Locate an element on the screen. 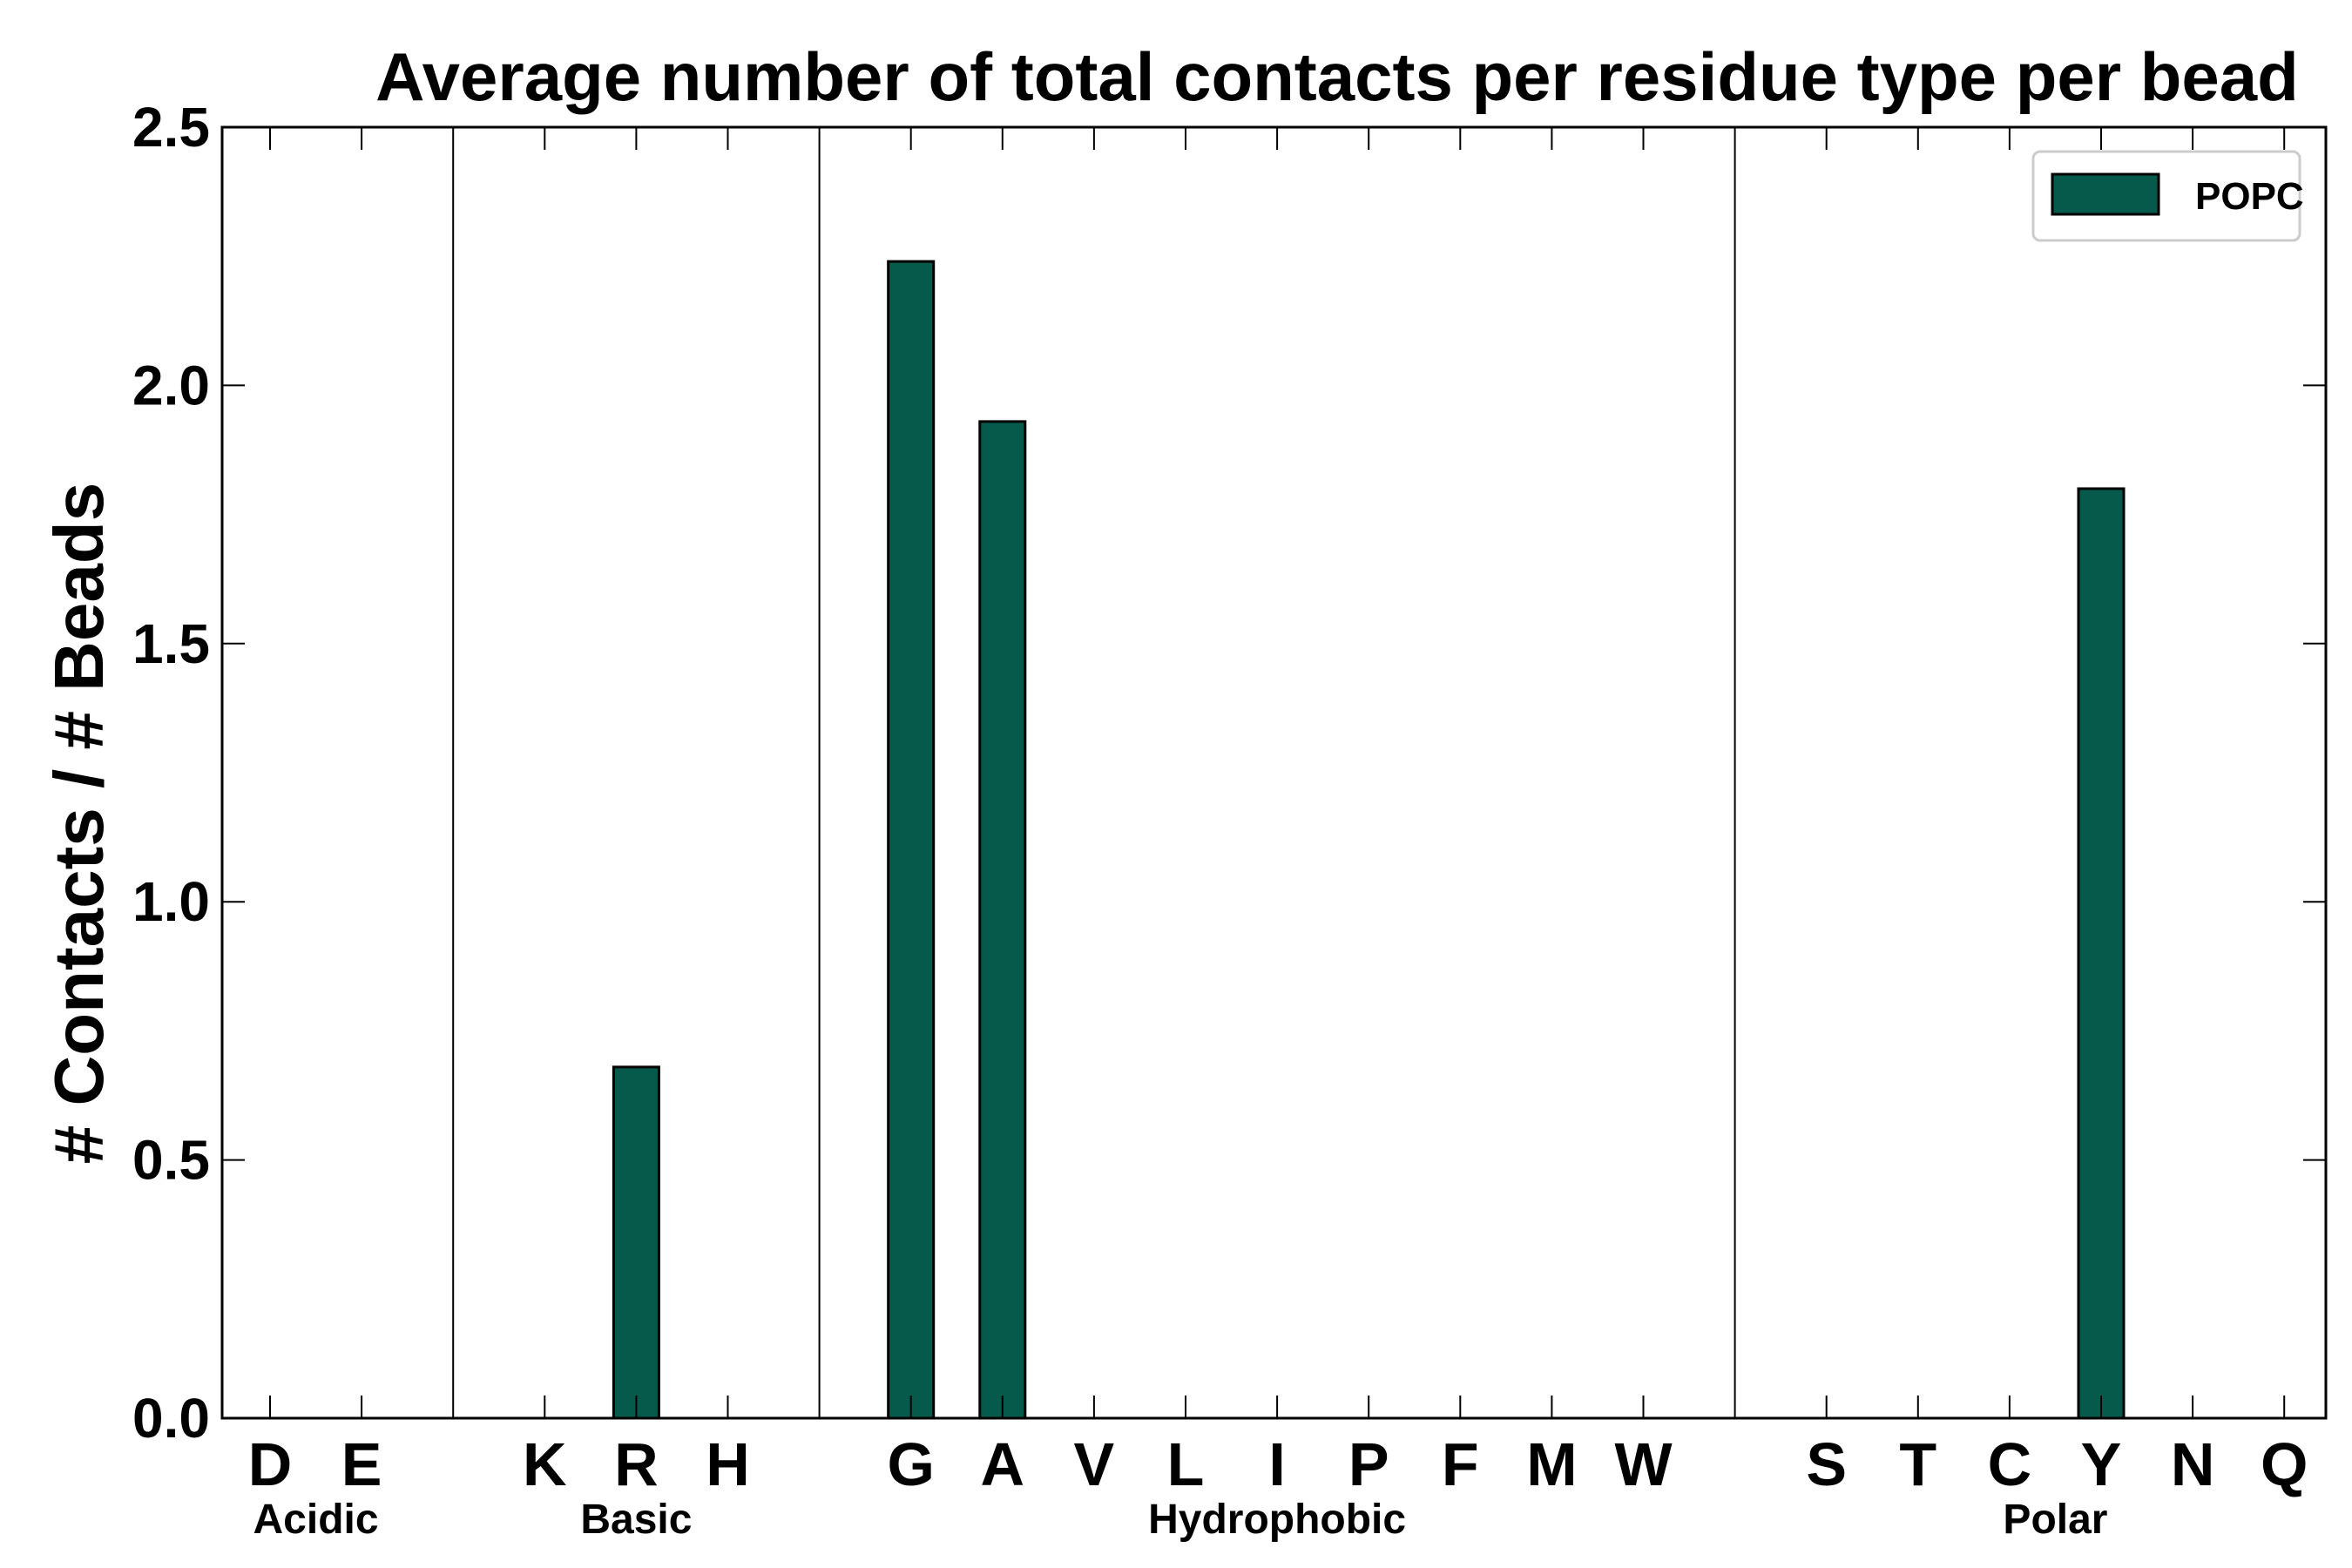 This screenshot has height=1568, width=2352. x-tick-label-w: W is located at coordinates (1643, 1464).